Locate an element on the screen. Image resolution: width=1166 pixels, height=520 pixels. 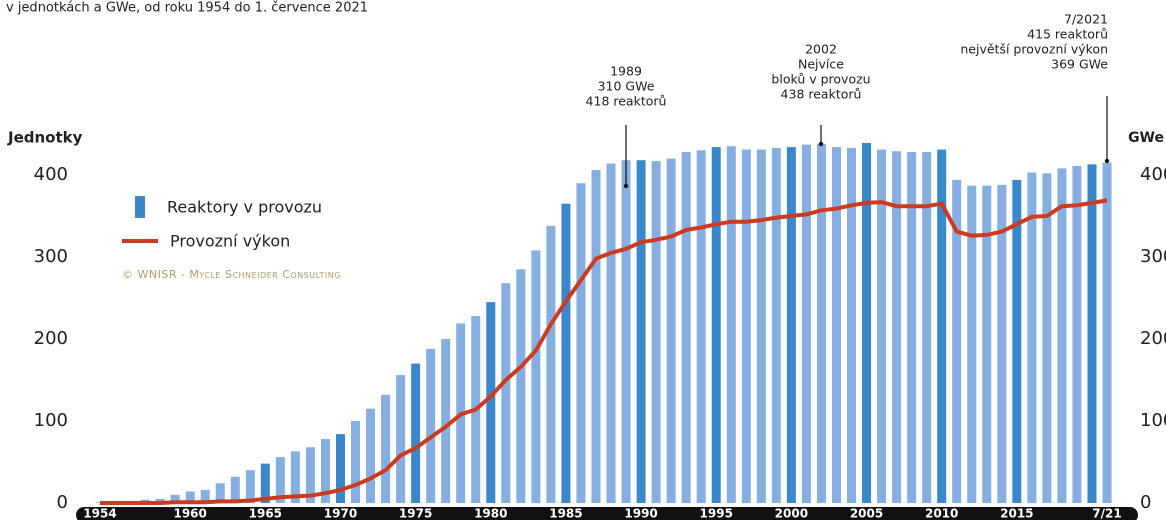
x-axis-band is located at coordinates (607, 513).